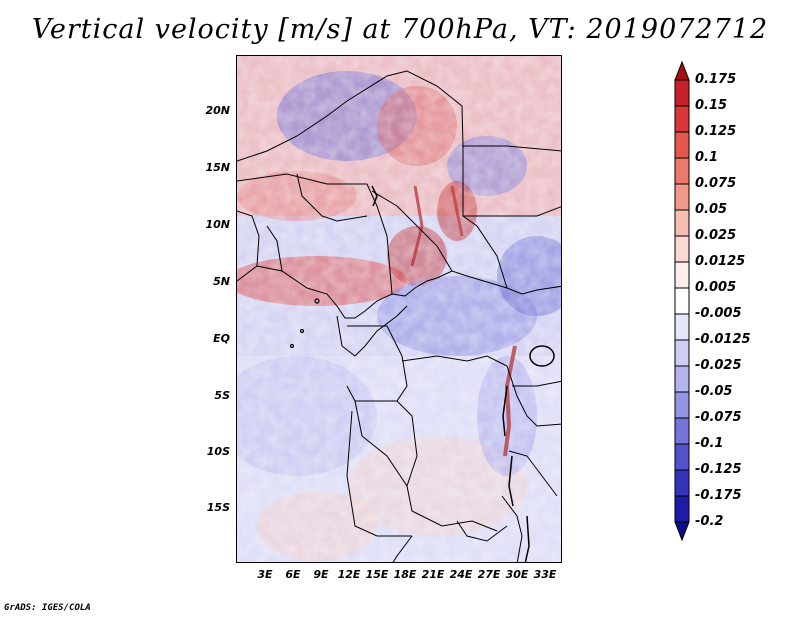 This screenshot has height=618, width=800. What do you see at coordinates (517, 574) in the screenshot?
I see `lon-tick-label: 30E` at bounding box center [517, 574].